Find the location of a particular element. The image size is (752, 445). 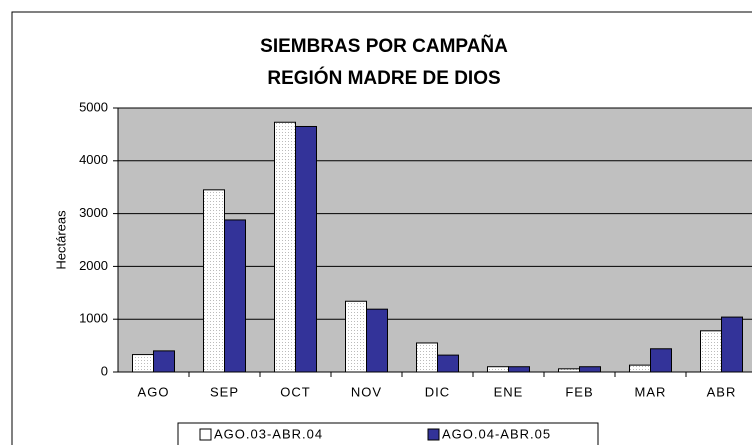

x-tick-label: DIC is located at coordinates (437, 391).